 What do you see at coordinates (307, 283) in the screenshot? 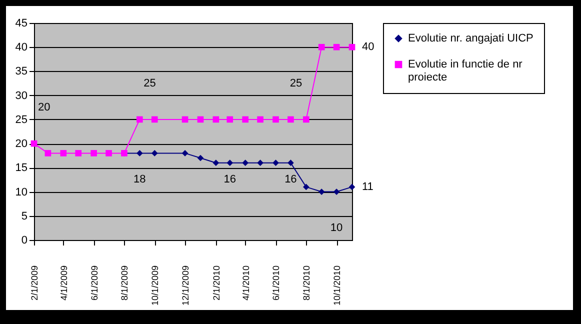
I see `x-tick-label: 8/1/2010` at bounding box center [307, 283].